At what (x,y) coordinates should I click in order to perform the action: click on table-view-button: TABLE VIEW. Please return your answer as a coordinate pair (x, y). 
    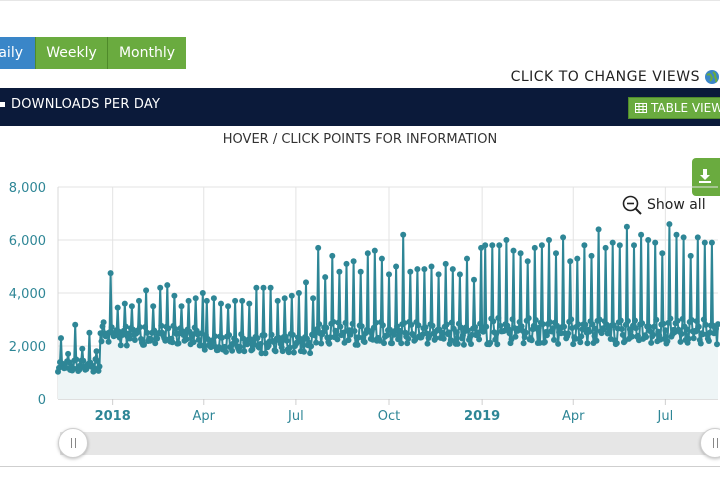
    Looking at the image, I should click on (674, 108).